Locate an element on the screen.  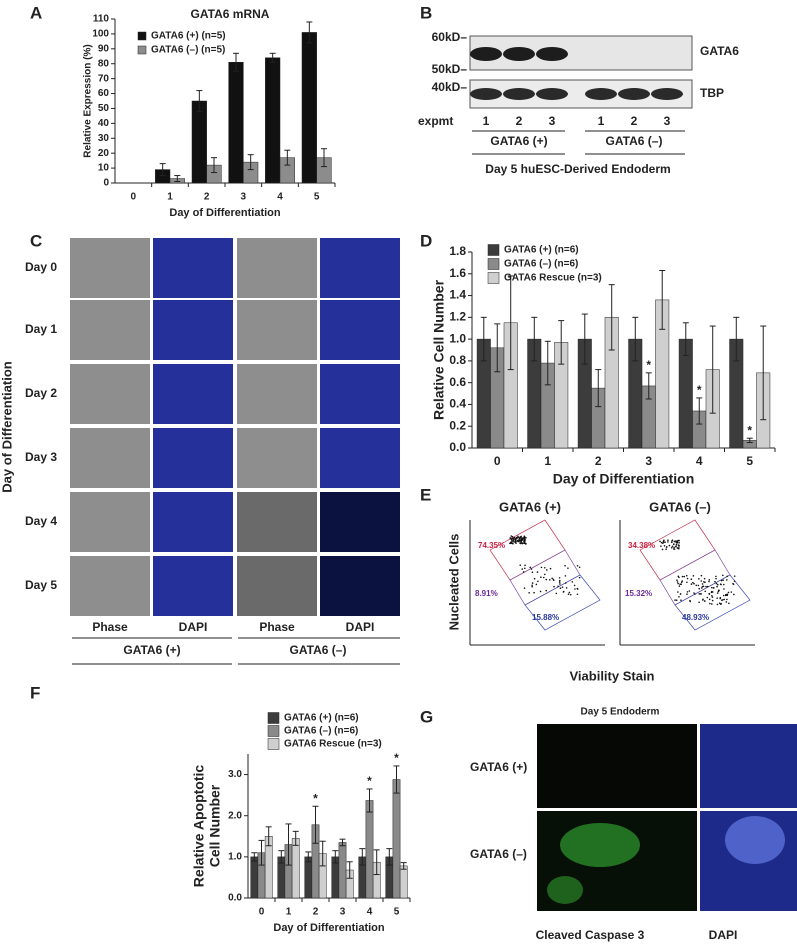
blot-caption: Day 5 huESC-Derived Endoderm is located at coordinates (577, 169).